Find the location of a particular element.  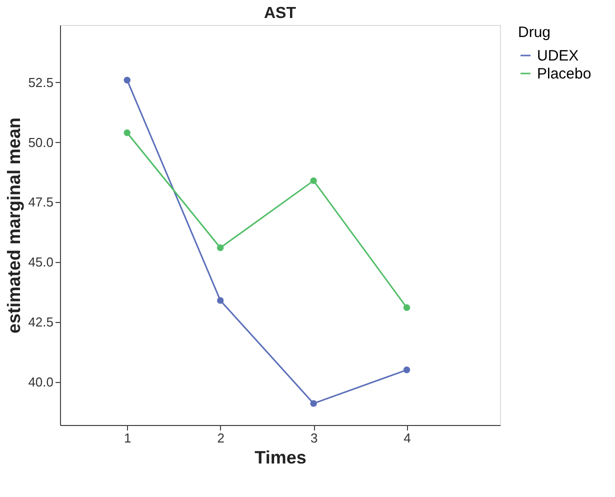

y-tick-label: 42.5 is located at coordinates (41, 322).